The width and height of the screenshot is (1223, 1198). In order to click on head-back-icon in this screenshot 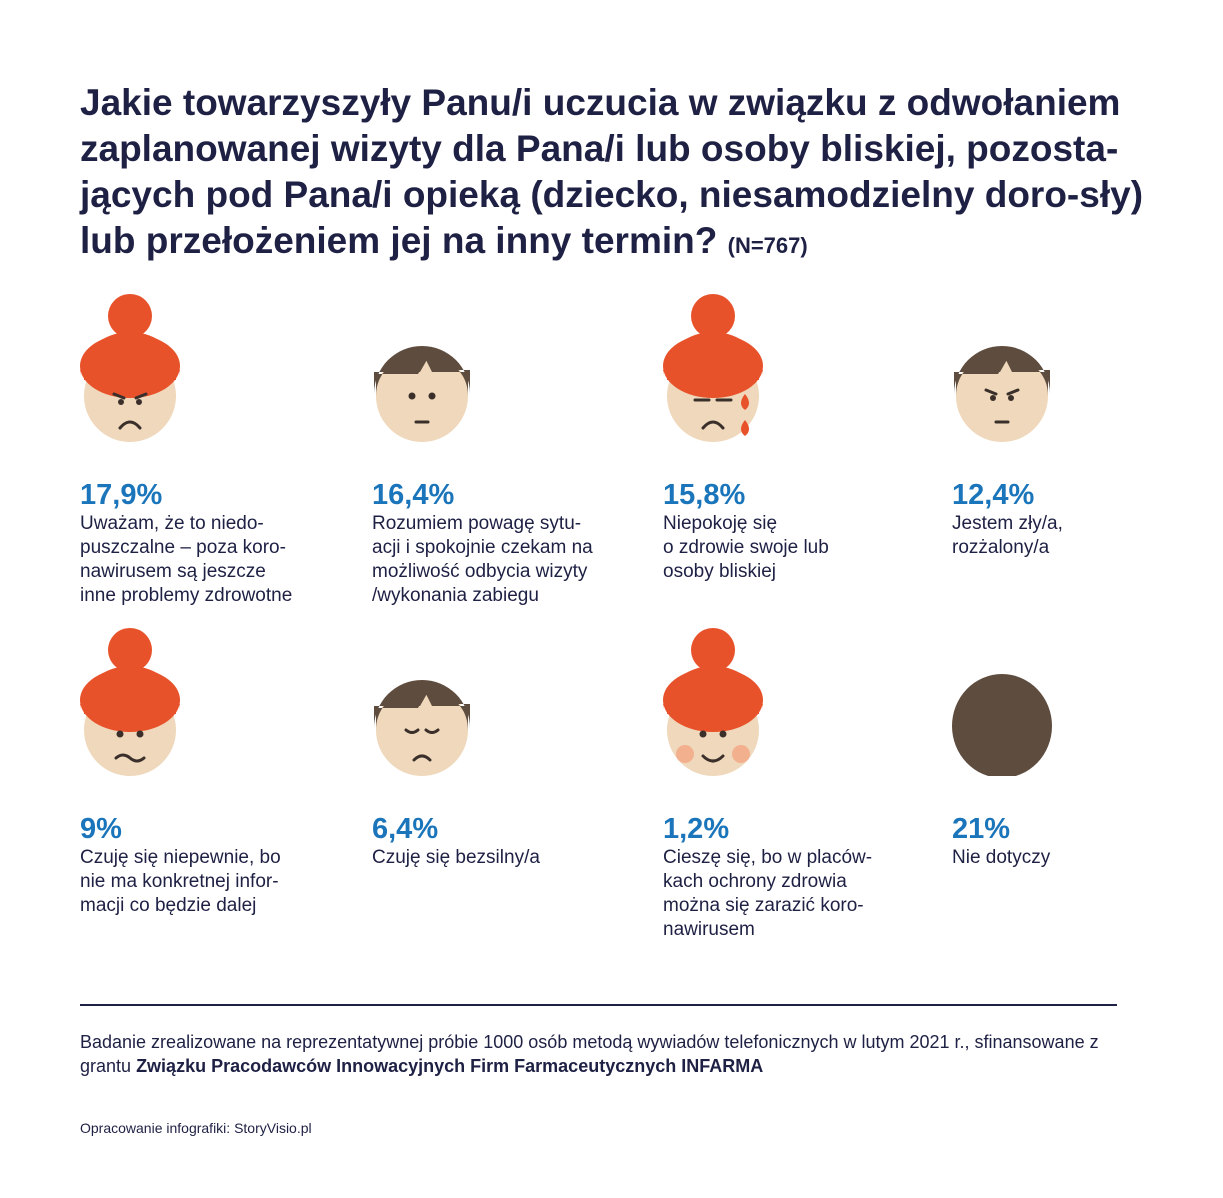, I will do `click(1002, 701)`.